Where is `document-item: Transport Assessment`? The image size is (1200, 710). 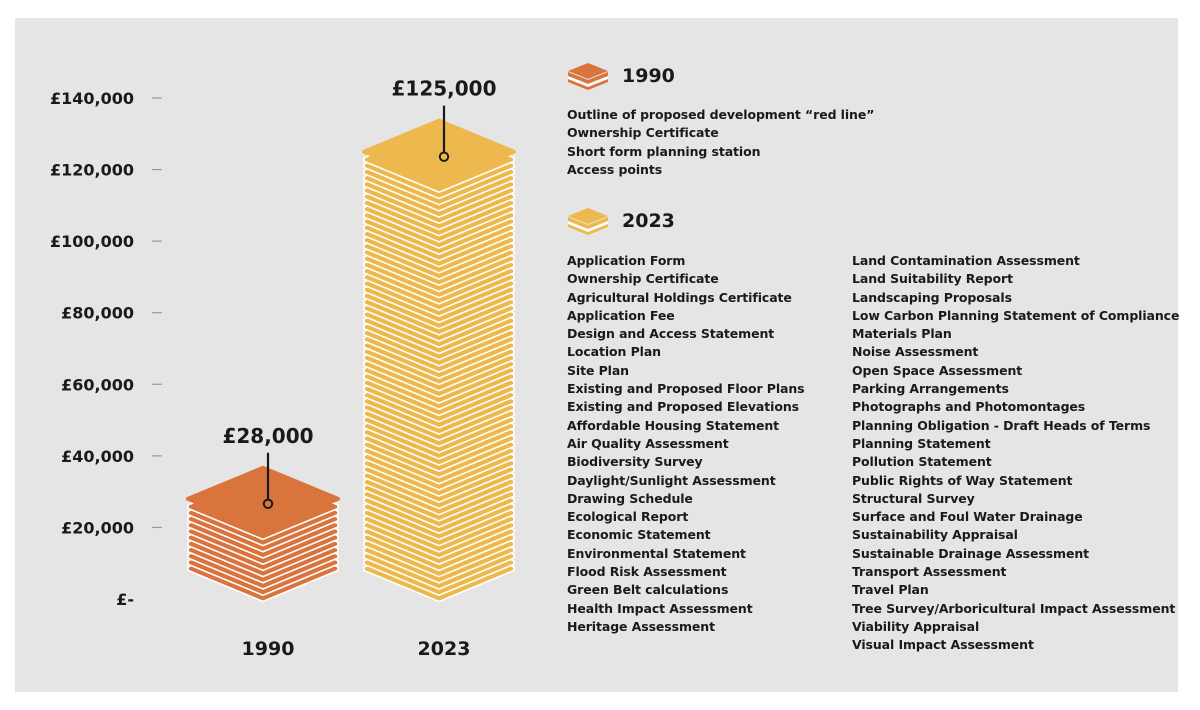
document-item: Transport Assessment is located at coordinates (929, 572).